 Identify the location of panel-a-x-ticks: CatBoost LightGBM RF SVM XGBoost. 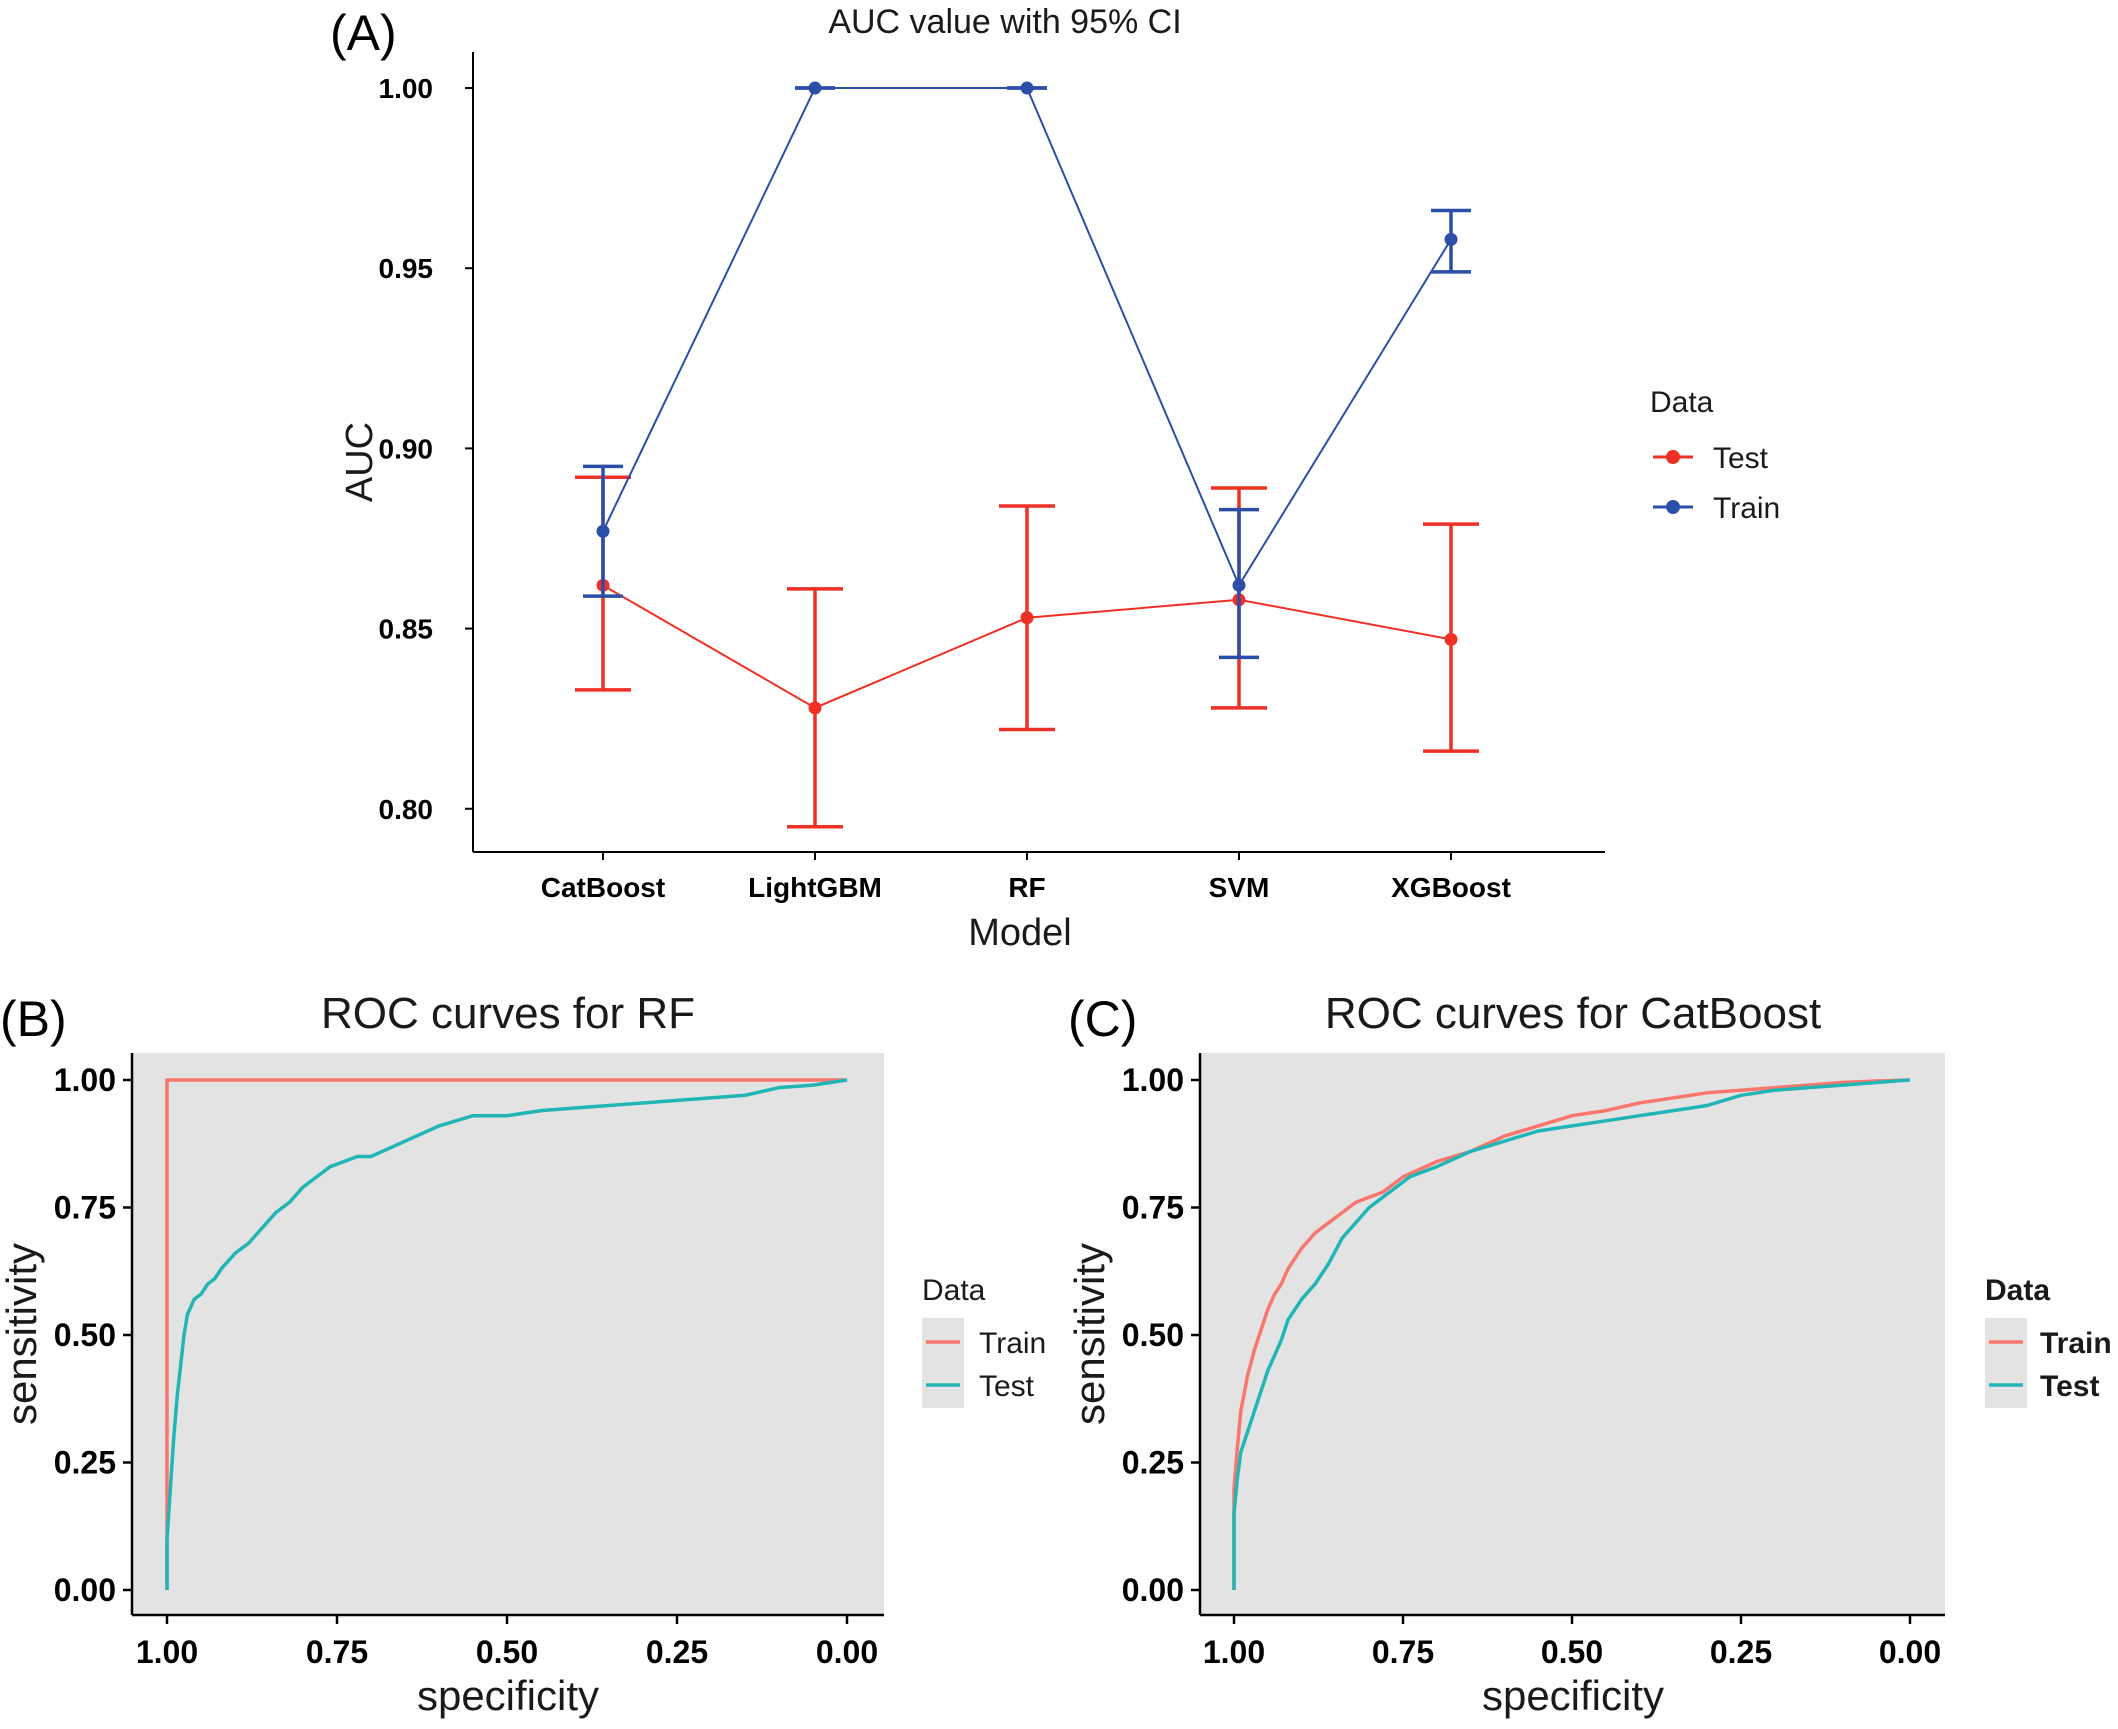
(1026, 877).